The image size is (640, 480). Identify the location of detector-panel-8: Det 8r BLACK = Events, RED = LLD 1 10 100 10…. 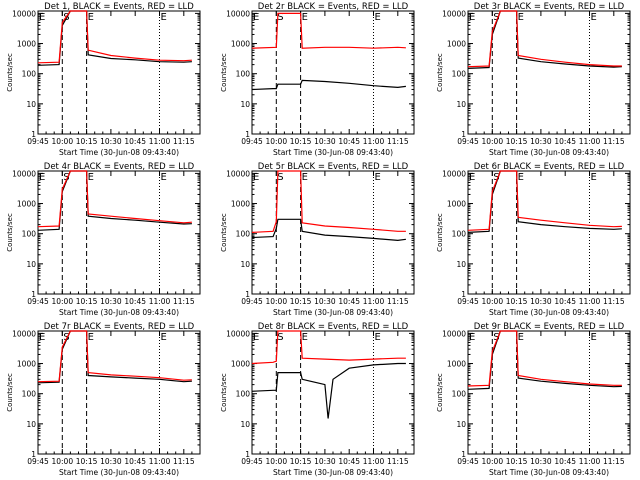
(317, 399).